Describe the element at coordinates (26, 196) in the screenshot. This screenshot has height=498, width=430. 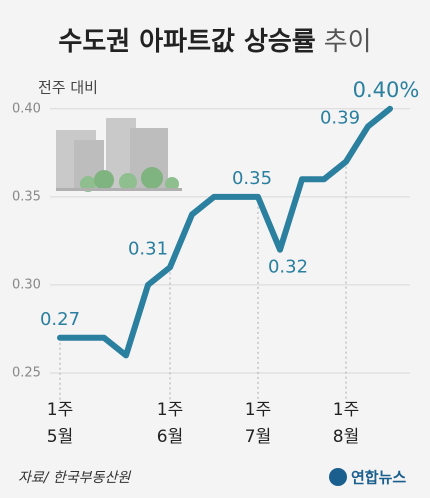
I see `y-tick-label: 0.35` at that location.